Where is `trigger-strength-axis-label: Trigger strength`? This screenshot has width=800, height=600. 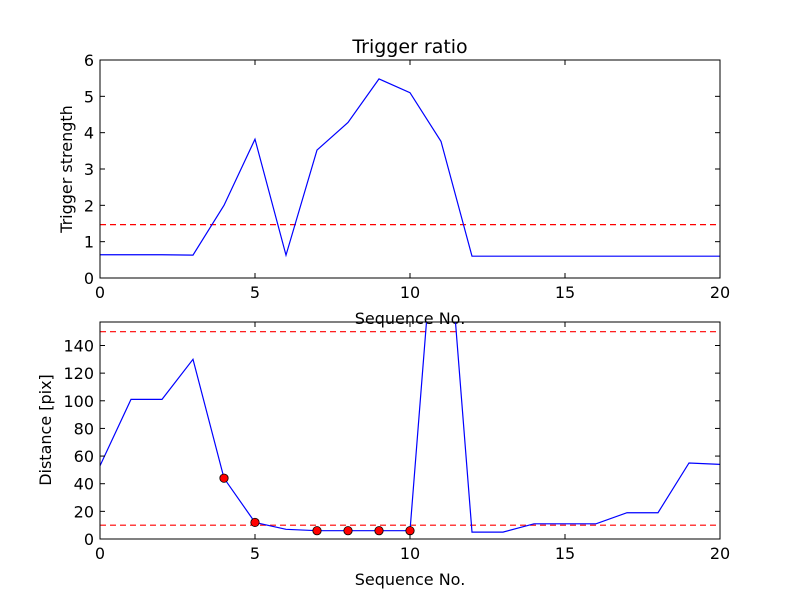
trigger-strength-axis-label: Trigger strength is located at coordinates (66, 169).